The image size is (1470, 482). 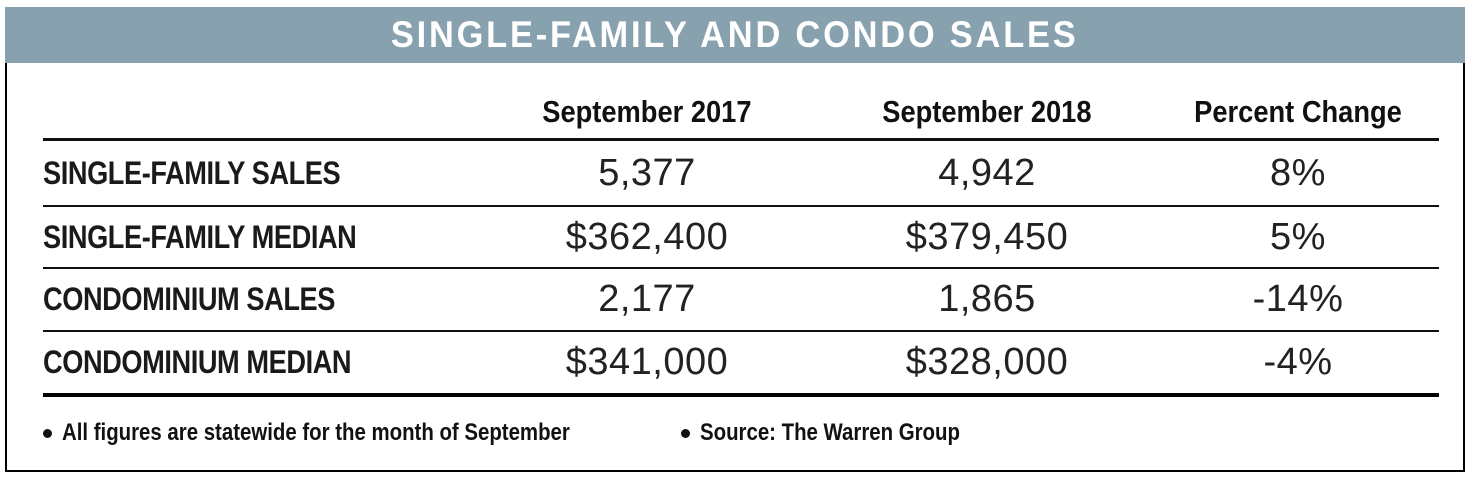 I want to click on row-label: CONDOMINIUM MEDIAN, so click(x=260, y=362).